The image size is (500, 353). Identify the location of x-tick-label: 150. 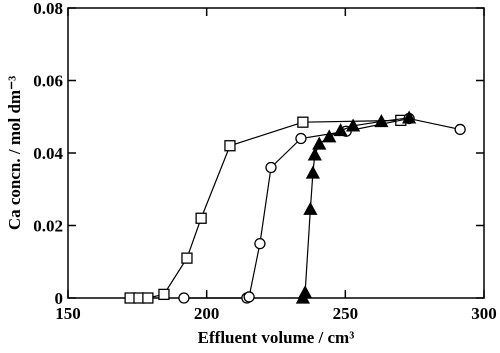
(68, 313).